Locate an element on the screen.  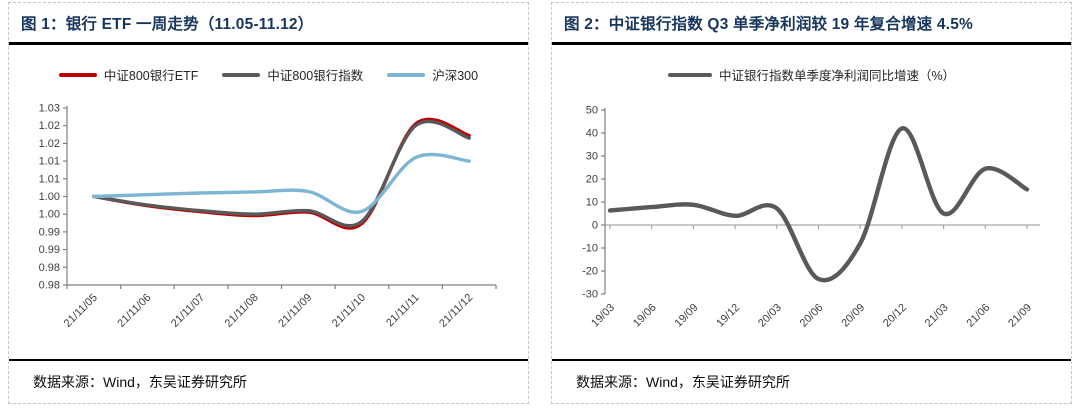
x-tick-label: 21/11/08 is located at coordinates (242, 311).